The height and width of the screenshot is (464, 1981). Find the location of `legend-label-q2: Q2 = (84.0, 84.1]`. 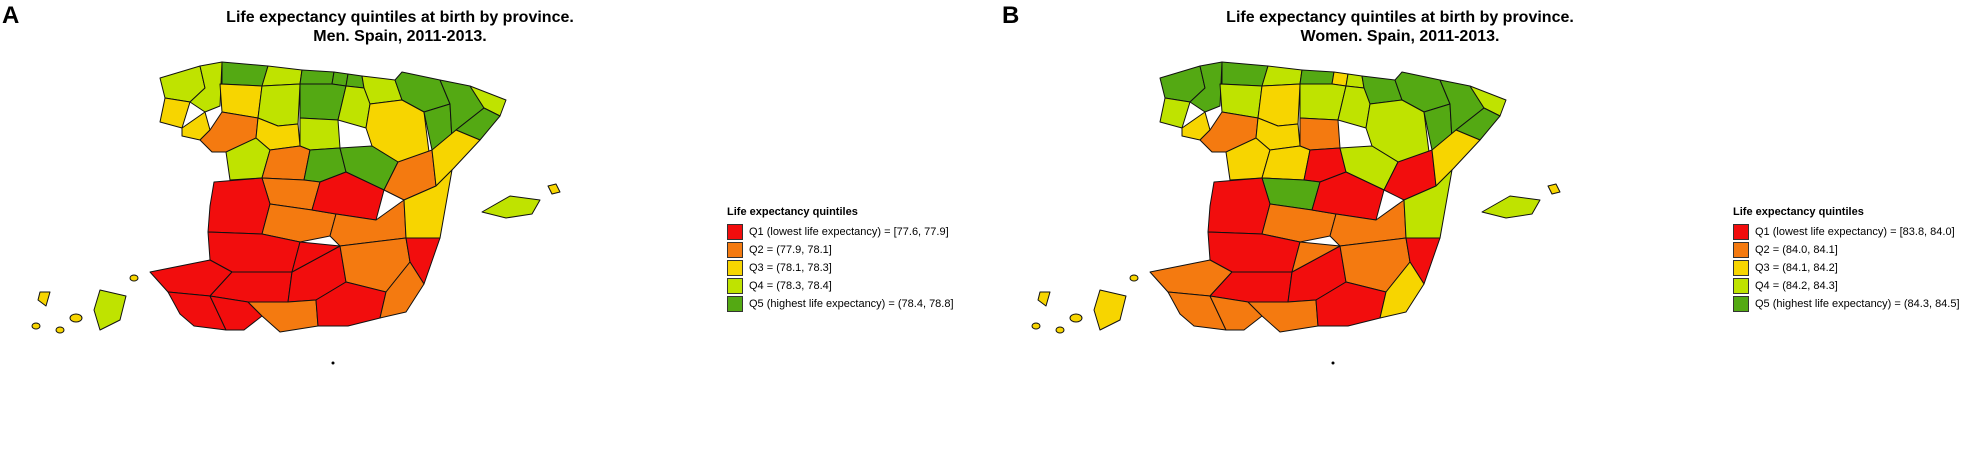

legend-label-q2: Q2 = (84.0, 84.1] is located at coordinates (1796, 250).